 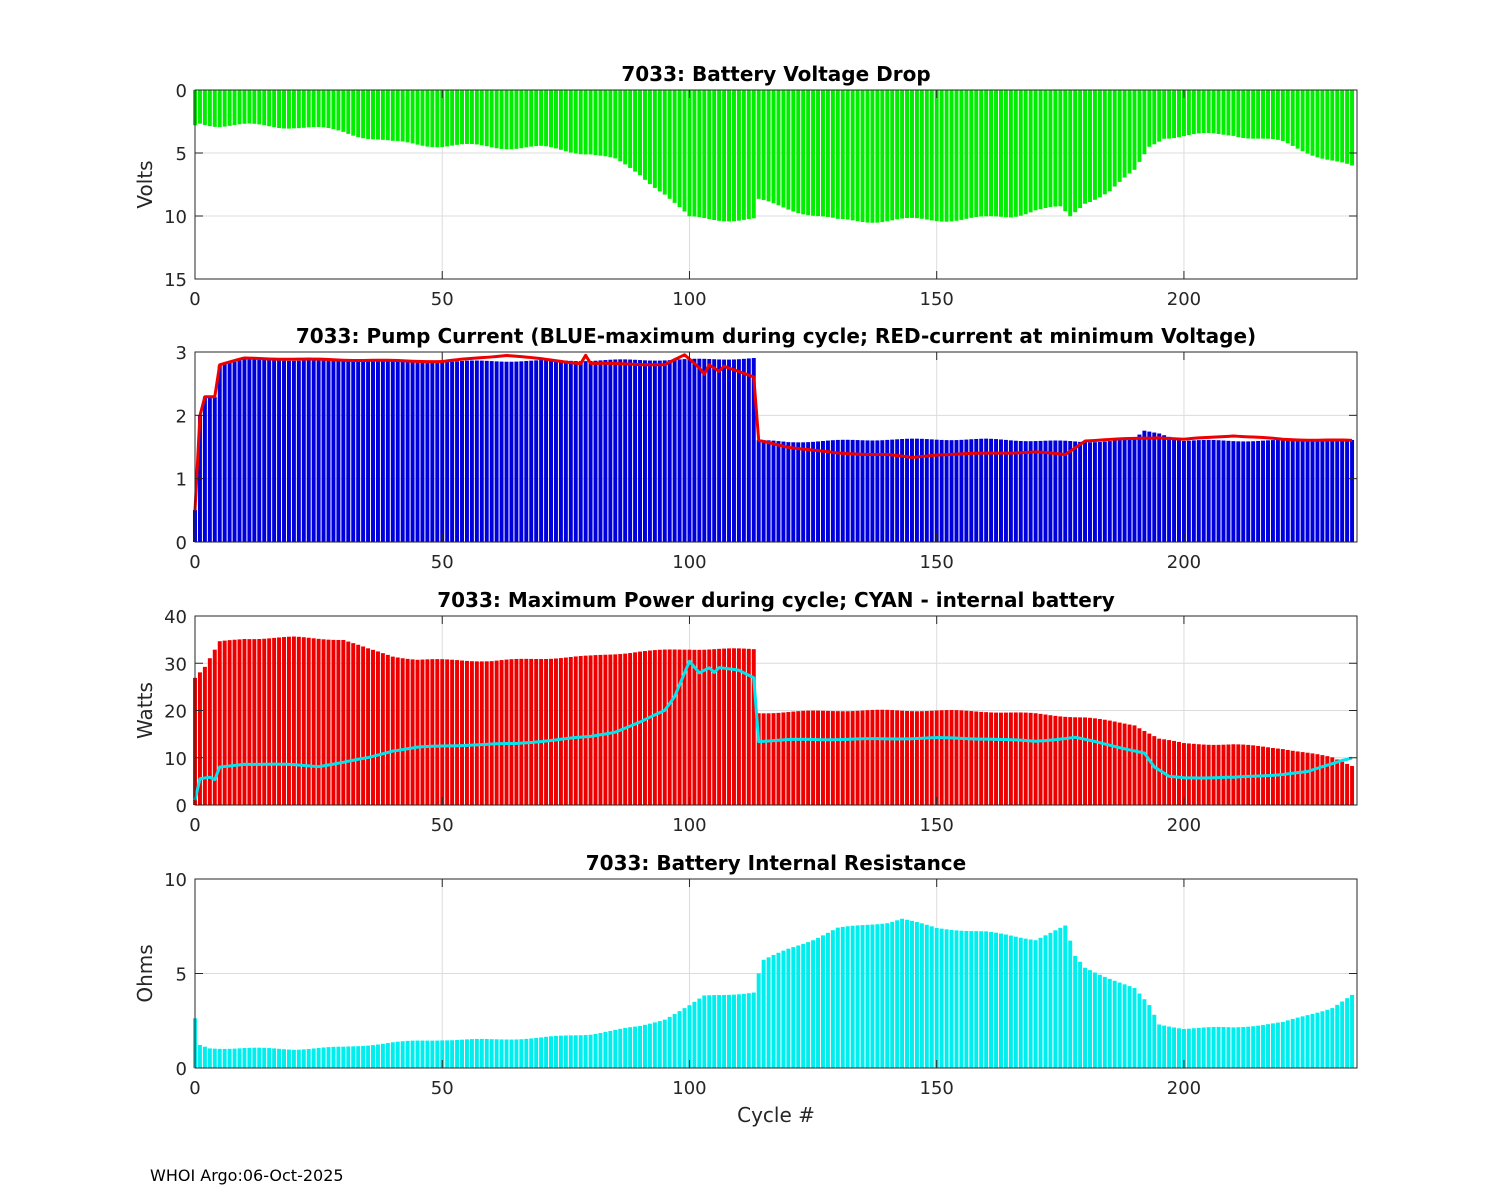 What do you see at coordinates (181, 353) in the screenshot?
I see `y-tick-label: 3` at bounding box center [181, 353].